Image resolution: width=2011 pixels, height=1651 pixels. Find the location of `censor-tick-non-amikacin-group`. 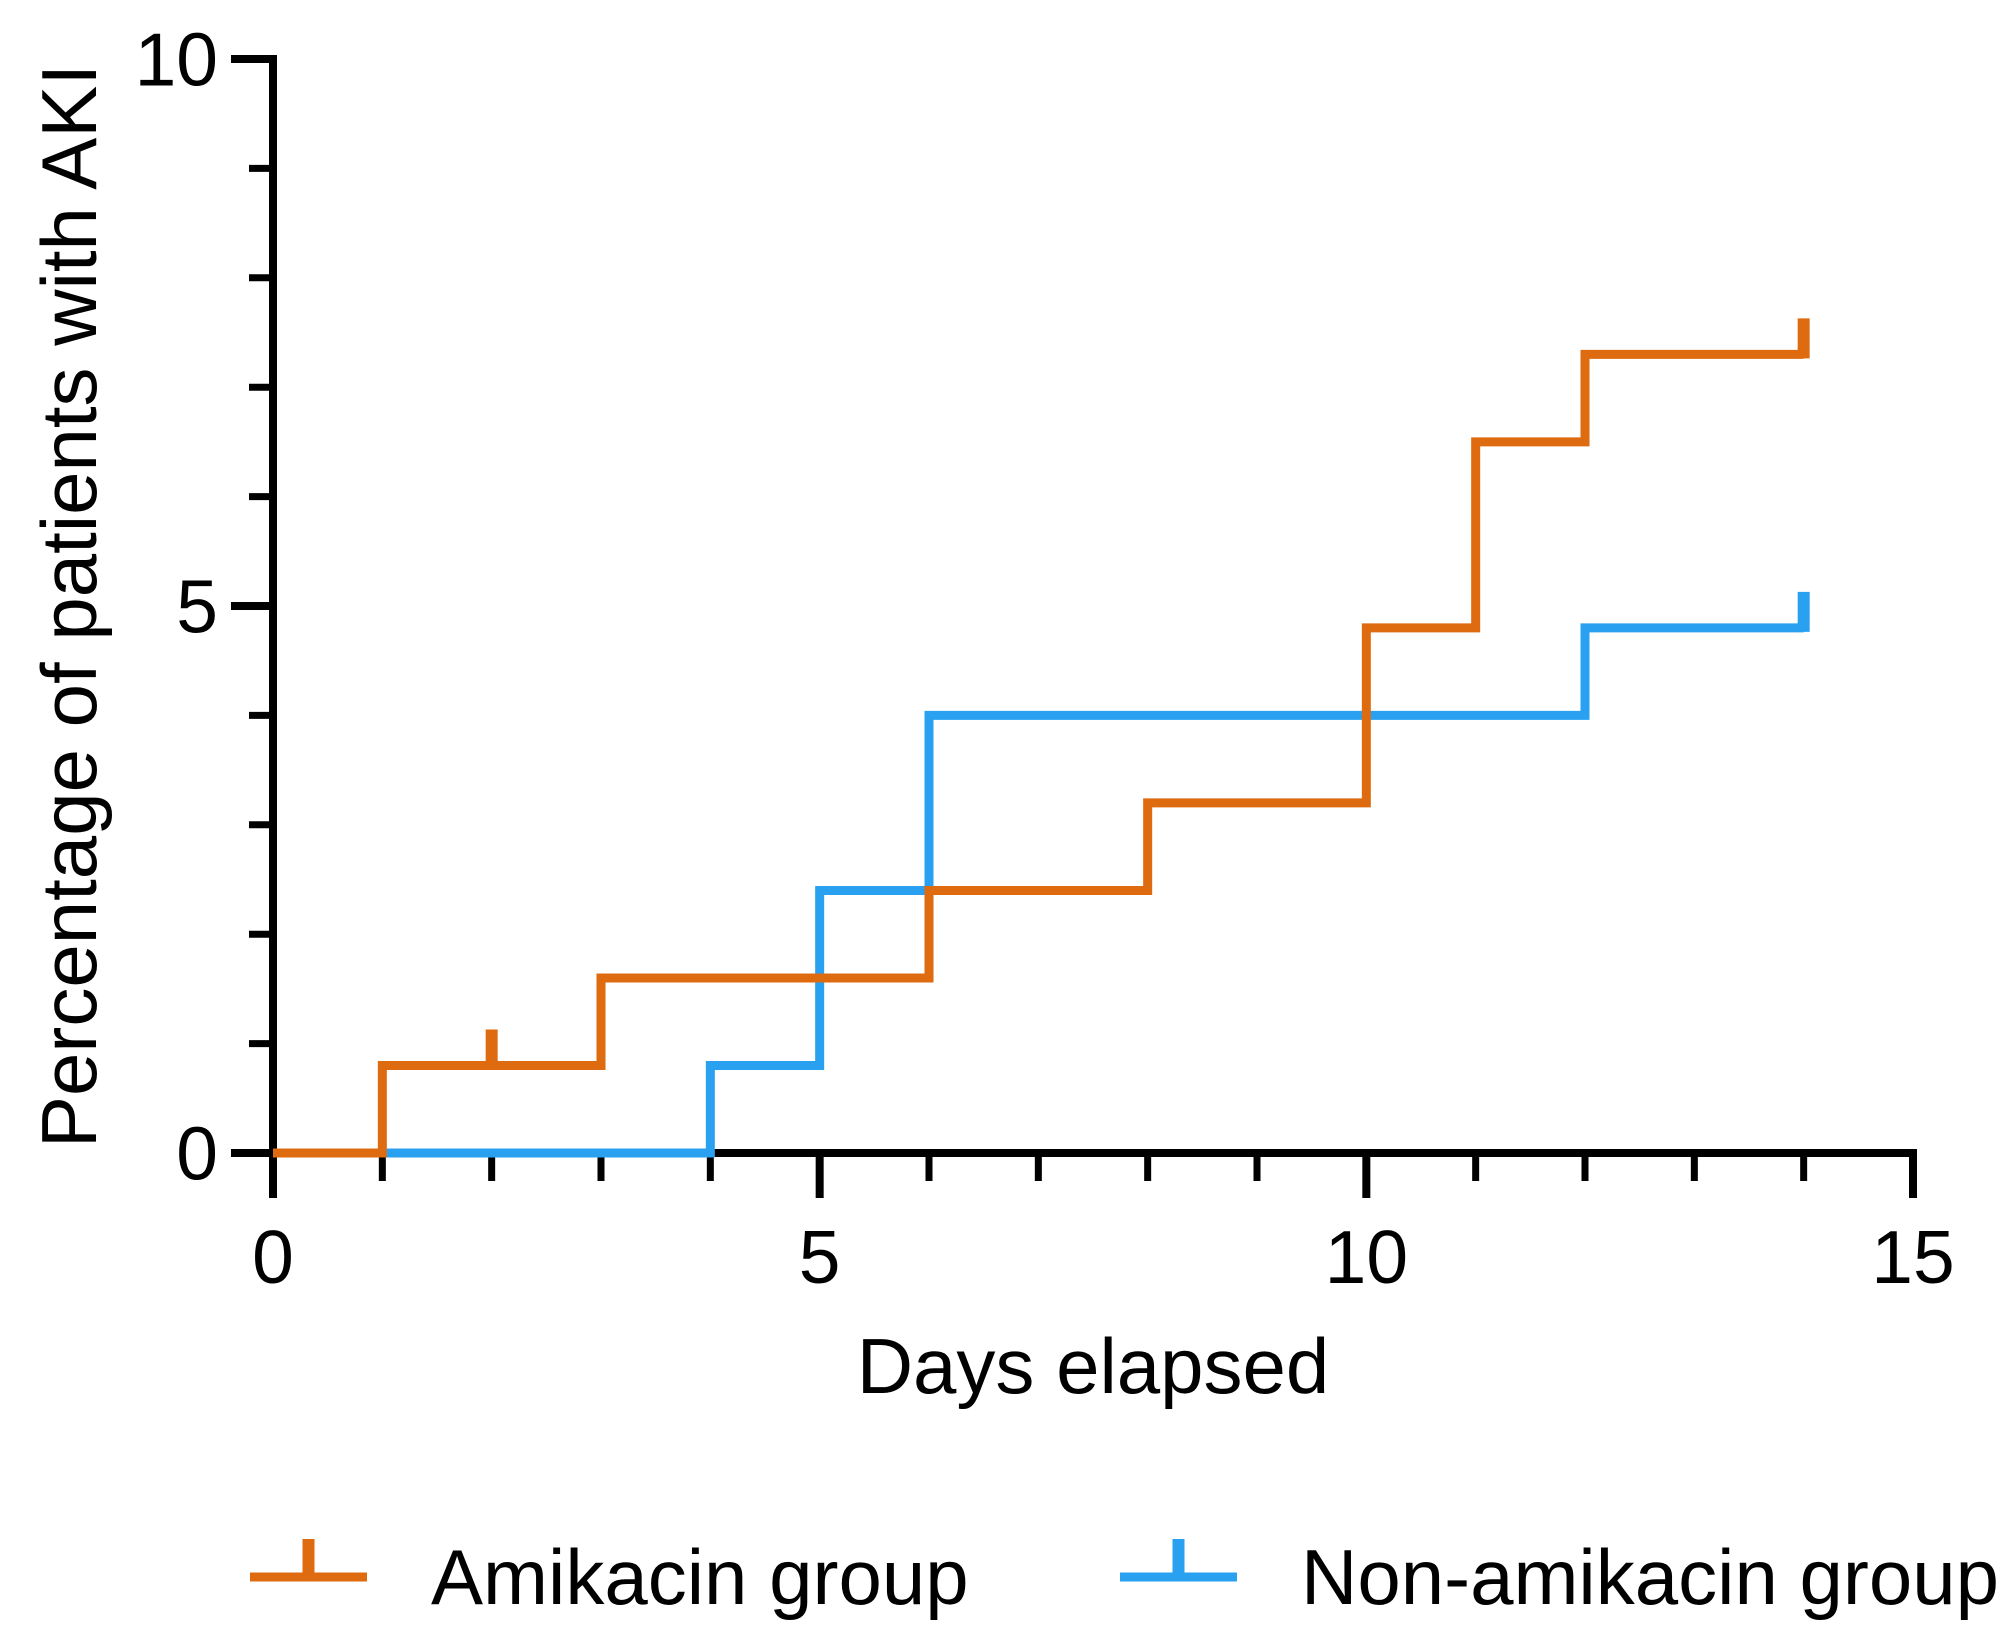

censor-tick-non-amikacin-group is located at coordinates (1803, 611).